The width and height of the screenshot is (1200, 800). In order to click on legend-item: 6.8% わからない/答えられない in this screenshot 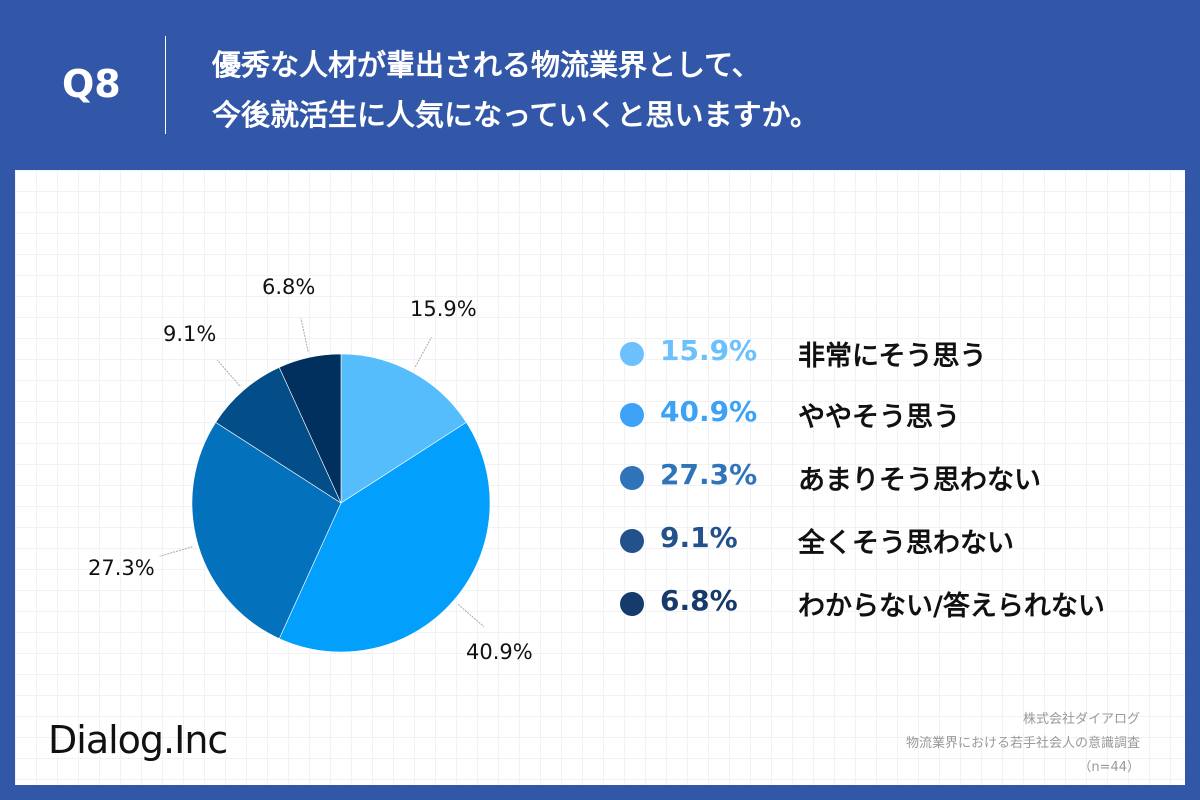, I will do `click(890, 604)`.